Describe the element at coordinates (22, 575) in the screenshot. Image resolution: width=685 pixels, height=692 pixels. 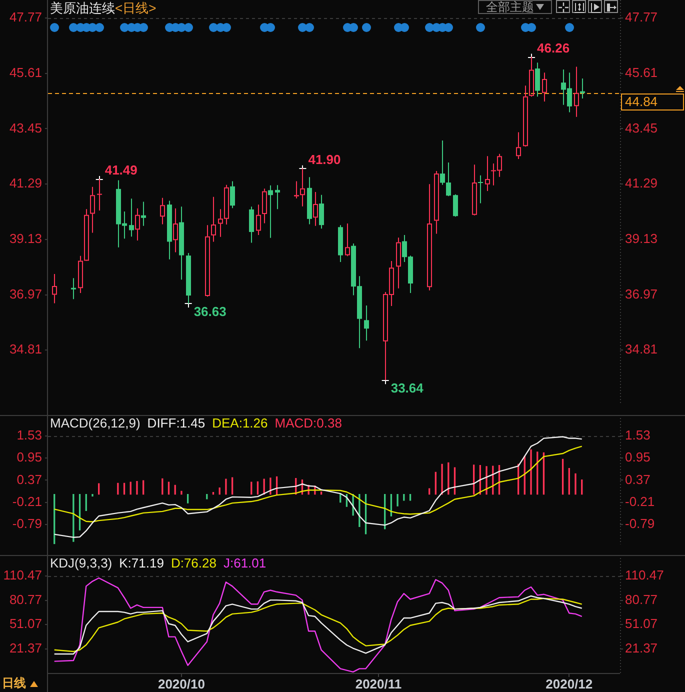
I see `y-tick-label: 110.47` at that location.